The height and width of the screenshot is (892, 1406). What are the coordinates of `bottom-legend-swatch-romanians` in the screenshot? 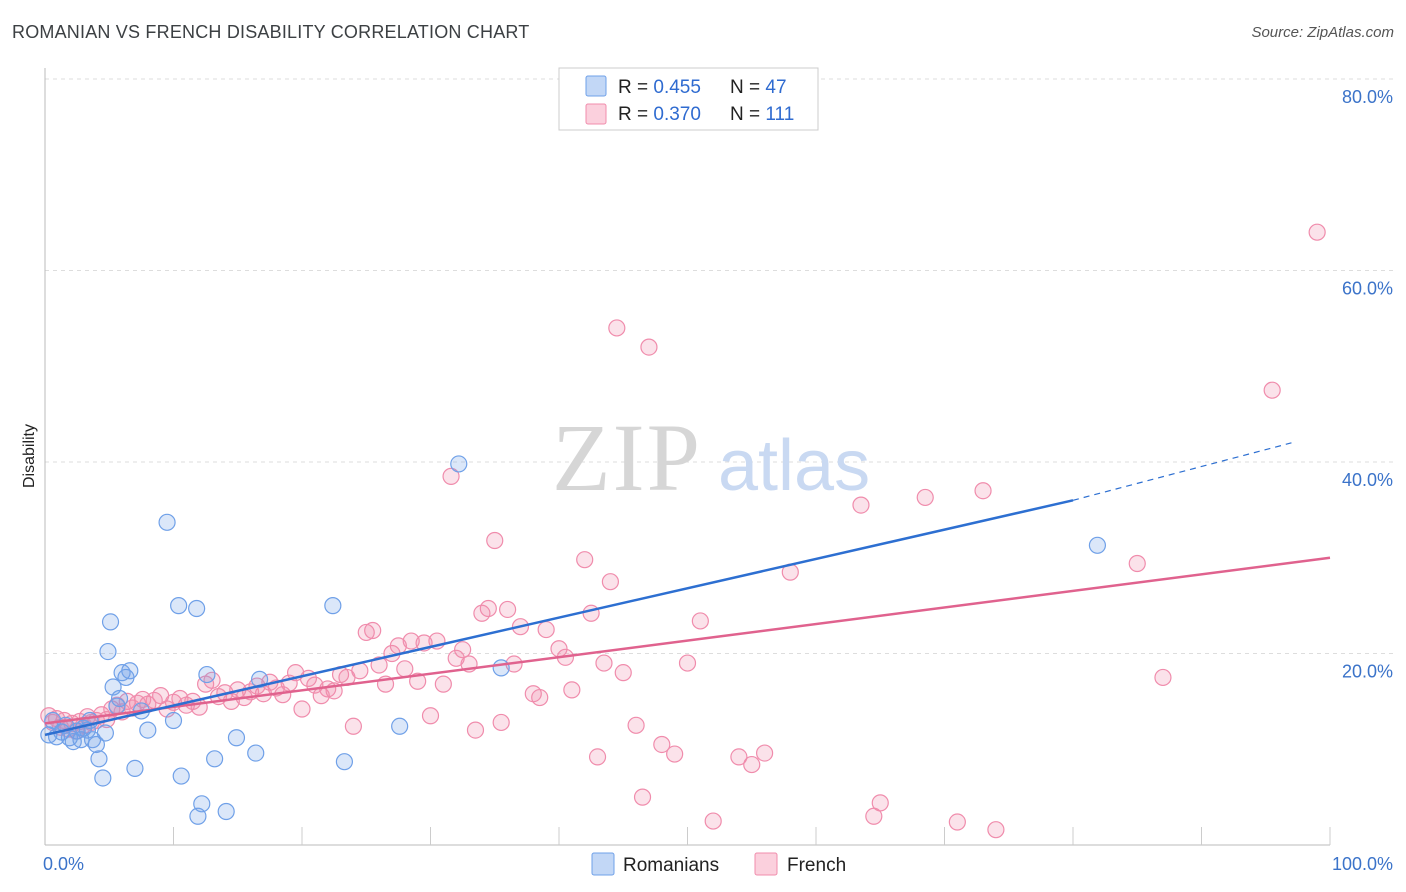 It's located at (603, 864).